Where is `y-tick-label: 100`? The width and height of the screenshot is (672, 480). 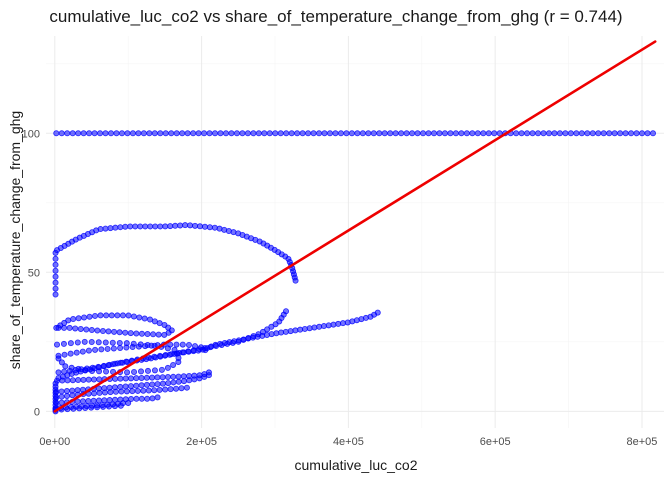 y-tick-label: 100 is located at coordinates (31, 134).